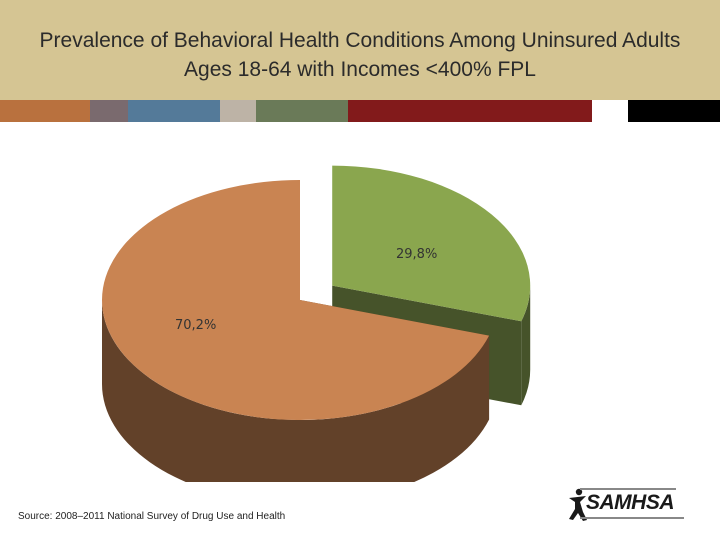  I want to click on data-label-slice-70-2: 70,2%, so click(195, 325).